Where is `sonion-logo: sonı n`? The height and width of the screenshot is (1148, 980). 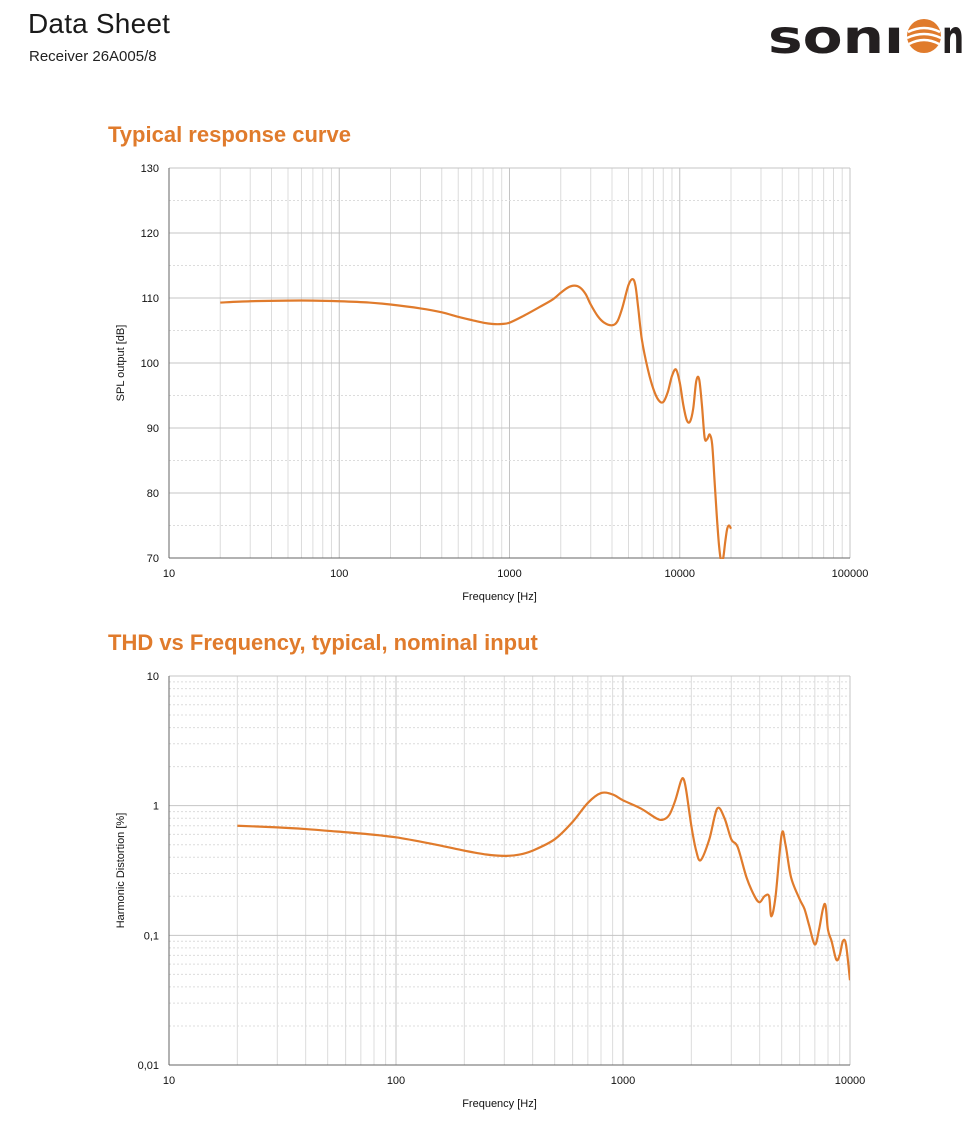
sonion-logo: sonı n is located at coordinates (866, 36).